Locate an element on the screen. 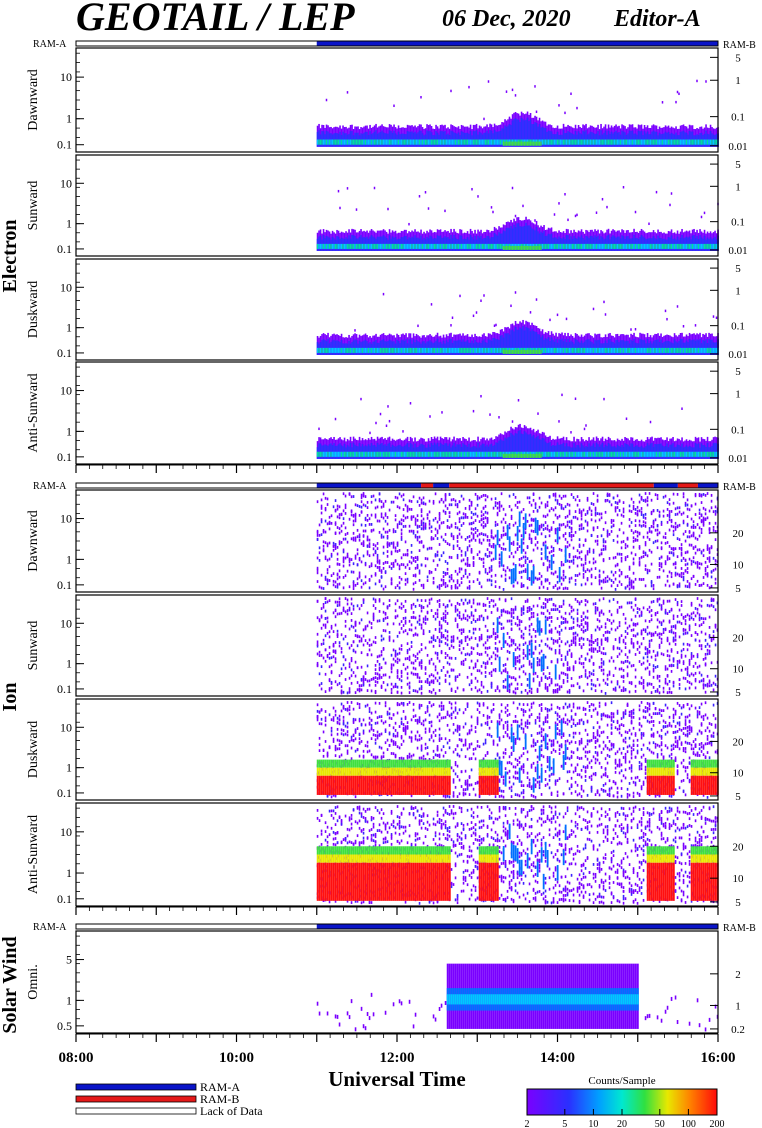 The image size is (762, 1128). colorbar-ticks: 2 5 10 20 50 100 200 is located at coordinates (625, 1118).